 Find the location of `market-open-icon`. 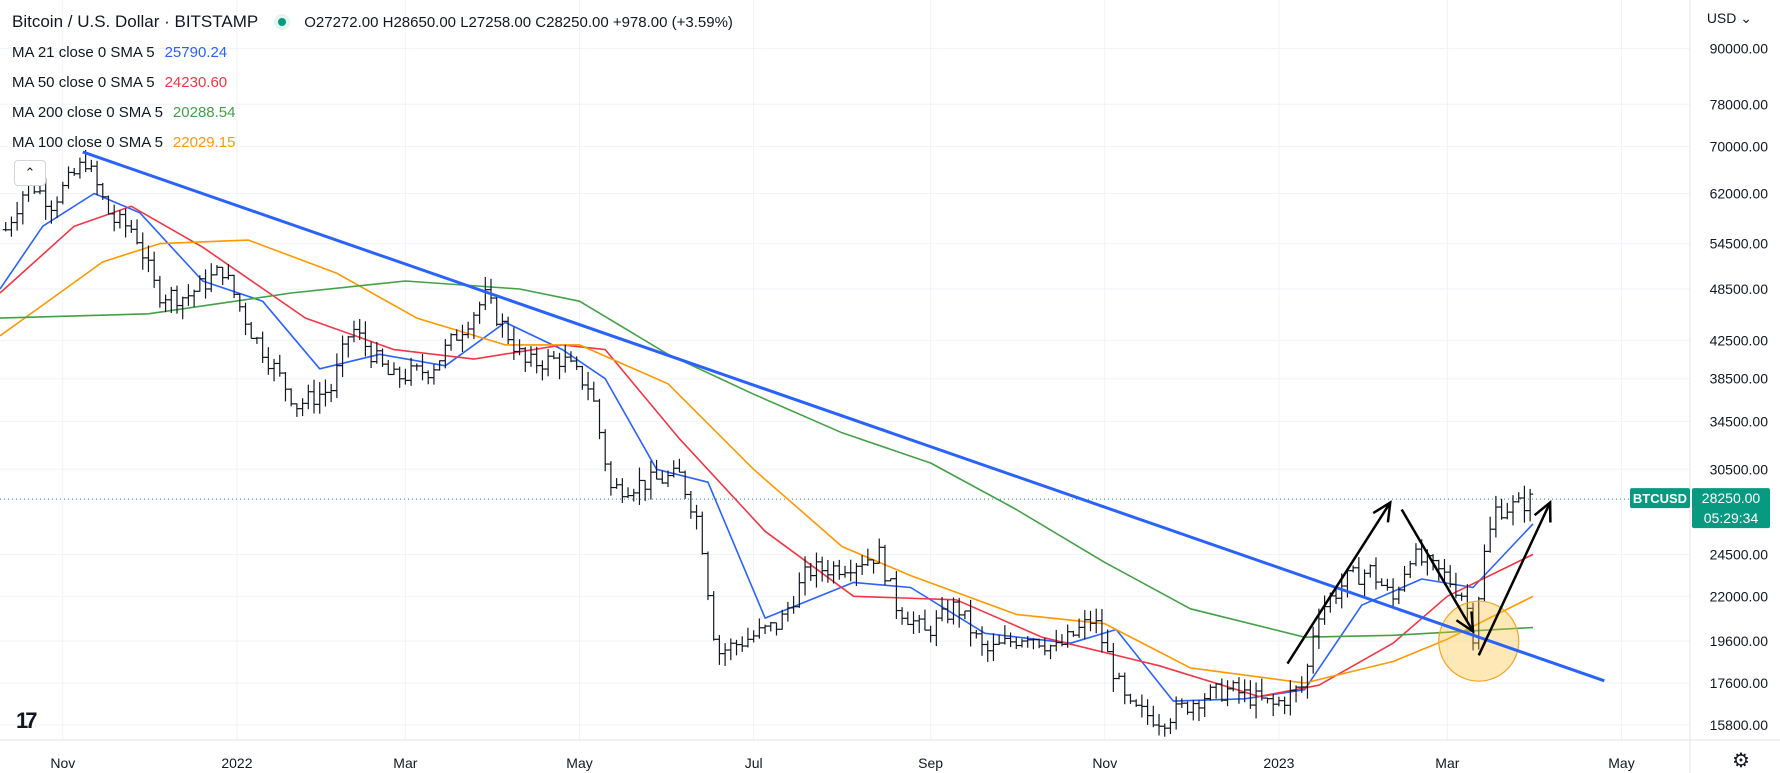

market-open-icon is located at coordinates (282, 22).